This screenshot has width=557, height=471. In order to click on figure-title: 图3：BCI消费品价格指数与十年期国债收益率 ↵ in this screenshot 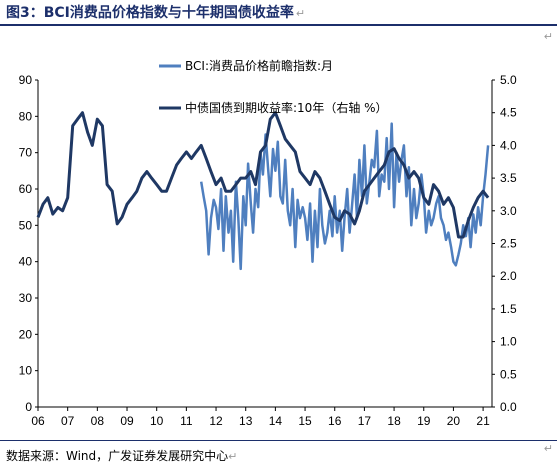, I will do `click(278, 13)`.